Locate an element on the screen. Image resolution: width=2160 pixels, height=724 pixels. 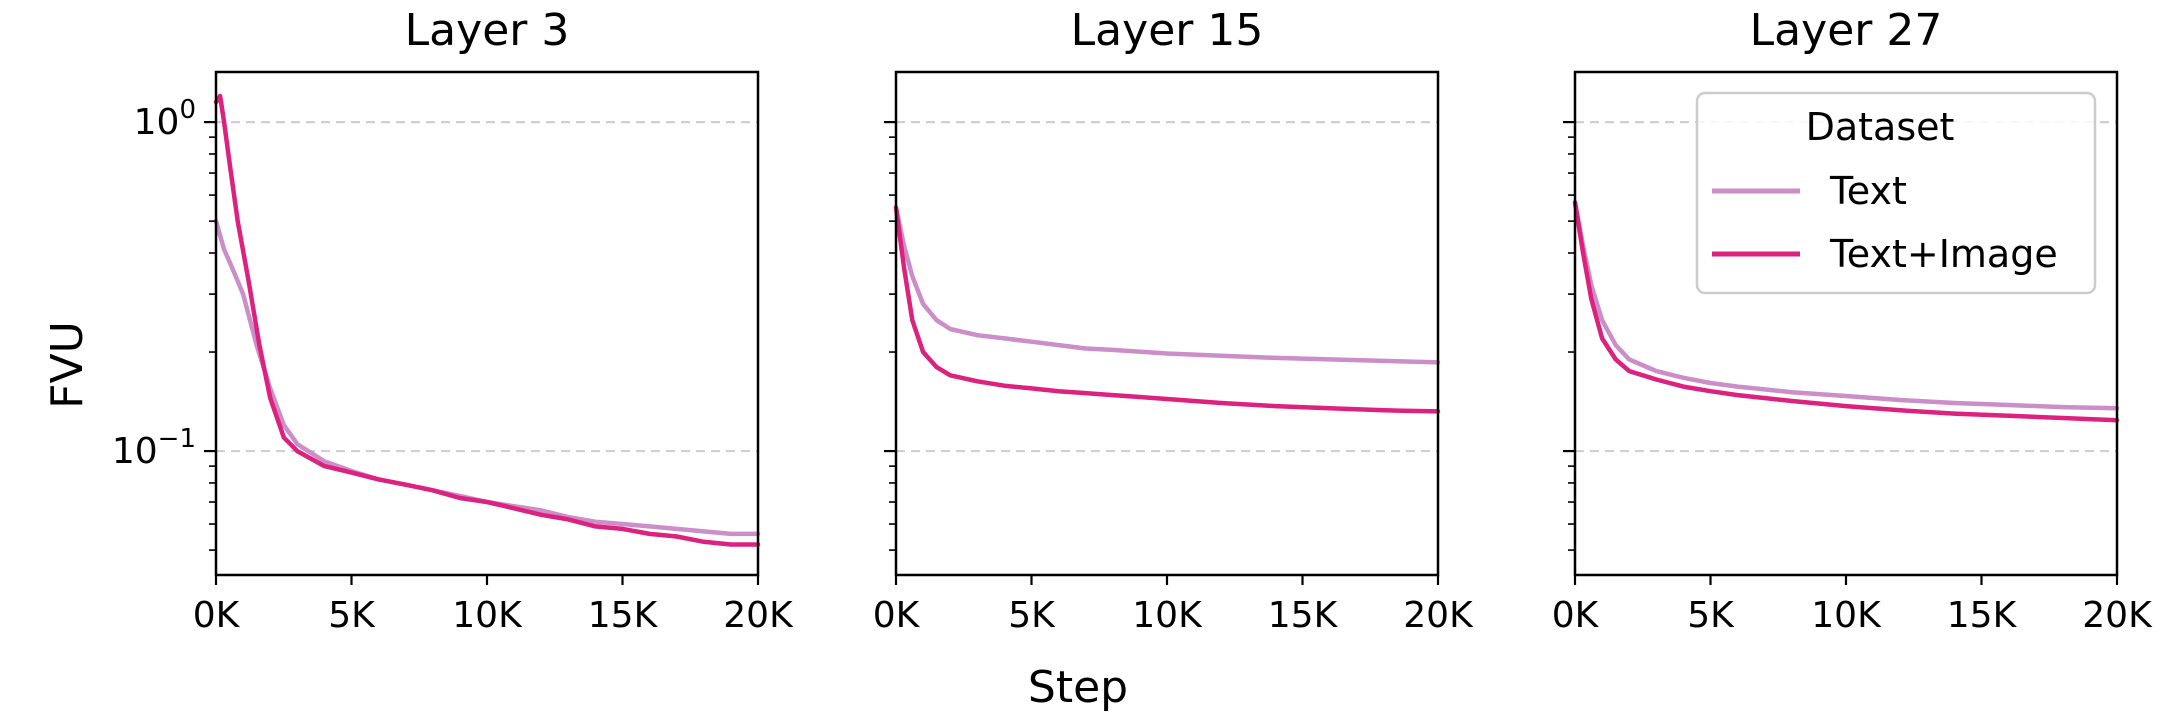
legend-label-text: Text is located at coordinates (1868, 191).